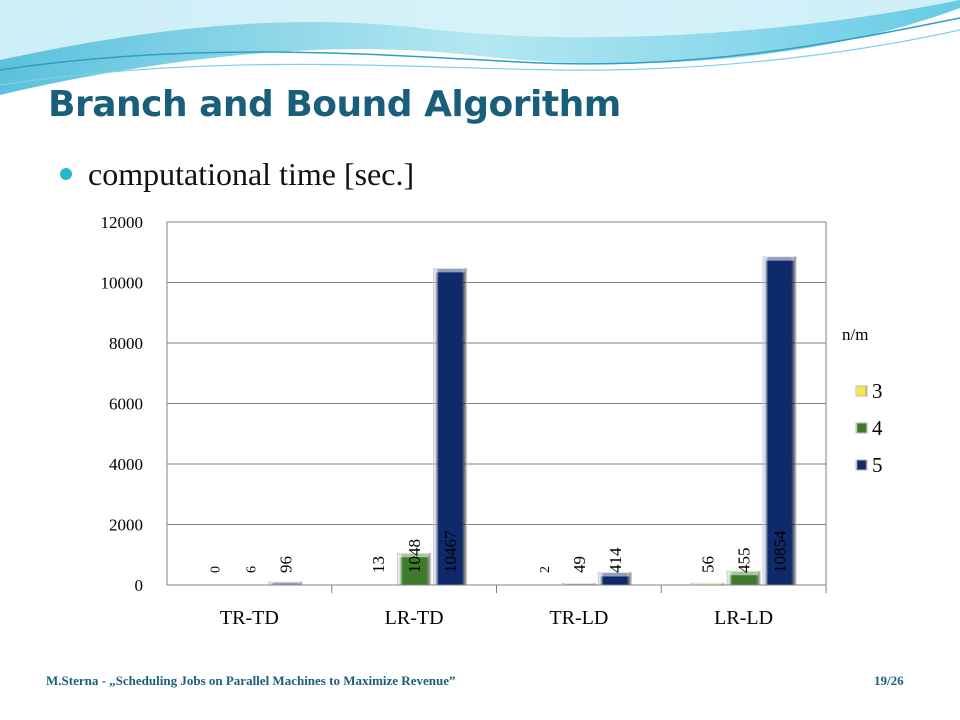  What do you see at coordinates (450, 551) in the screenshot?
I see `data-label: 10467` at bounding box center [450, 551].